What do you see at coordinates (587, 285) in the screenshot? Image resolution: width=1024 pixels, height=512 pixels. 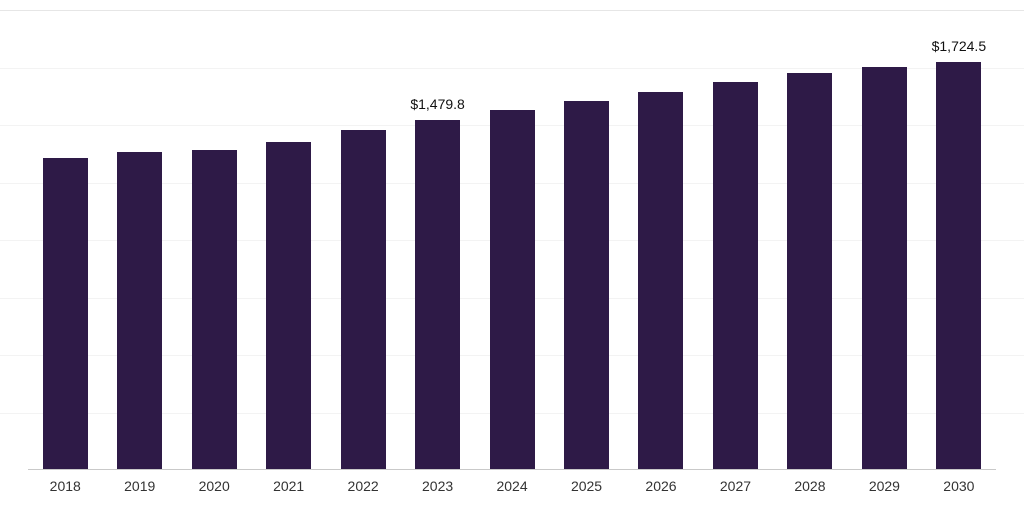 I see `bar-2025` at bounding box center [587, 285].